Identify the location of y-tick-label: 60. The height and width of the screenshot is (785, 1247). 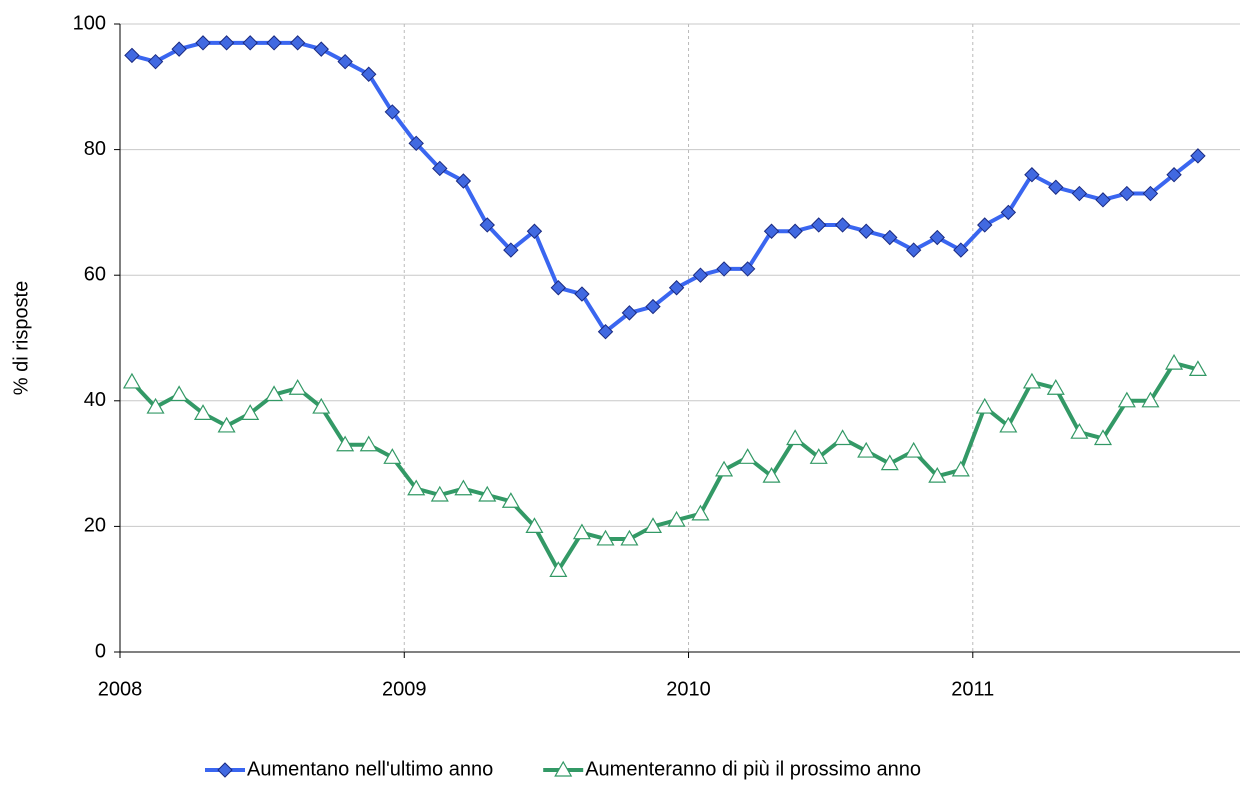
(95, 274).